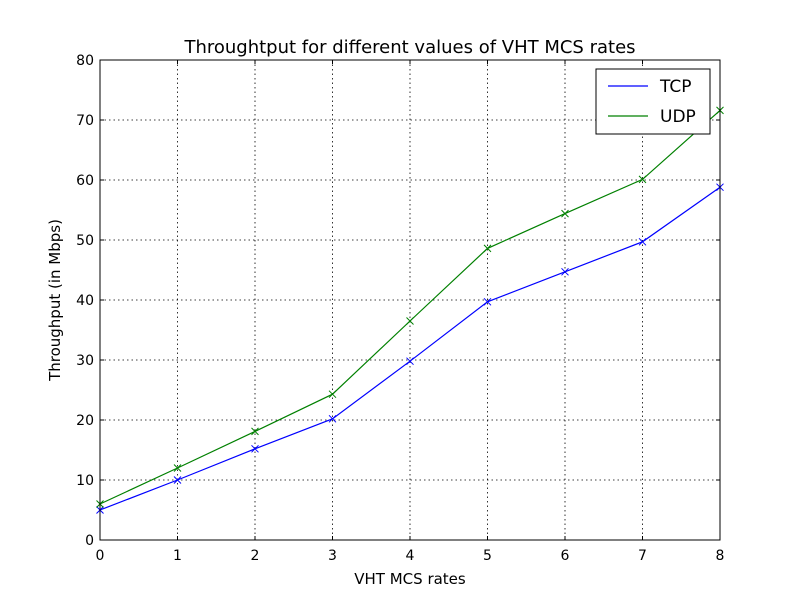 The image size is (800, 600). What do you see at coordinates (85, 481) in the screenshot?
I see `y-tick-label: 10` at bounding box center [85, 481].